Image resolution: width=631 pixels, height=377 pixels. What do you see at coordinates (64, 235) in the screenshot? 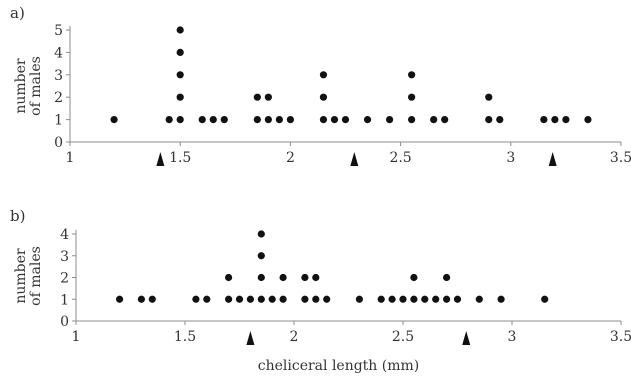
I see `panel-b-y-tick-label: 4` at bounding box center [64, 235].